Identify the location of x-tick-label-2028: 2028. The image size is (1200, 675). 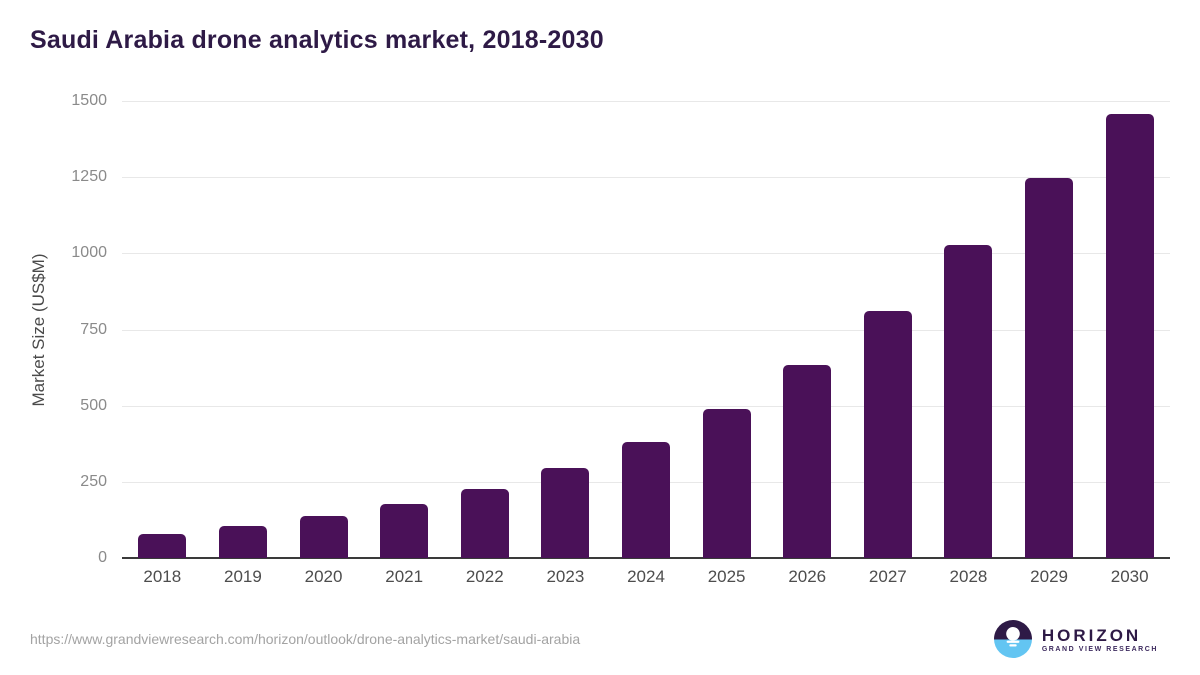
(968, 576).